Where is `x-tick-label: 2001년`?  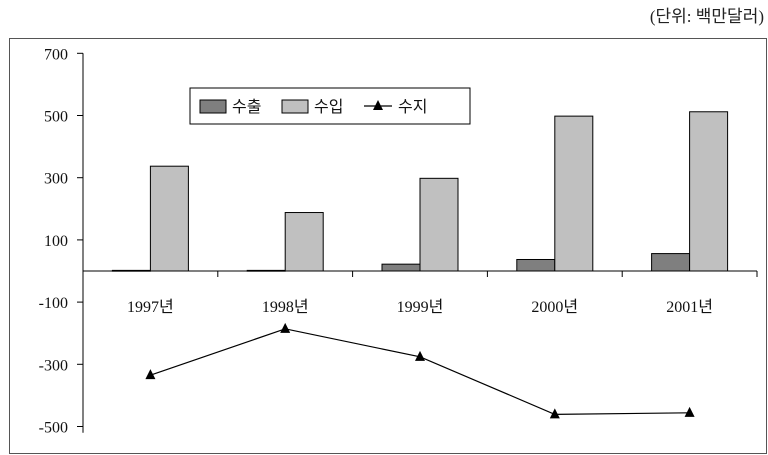 x-tick-label: 2001년 is located at coordinates (689, 307).